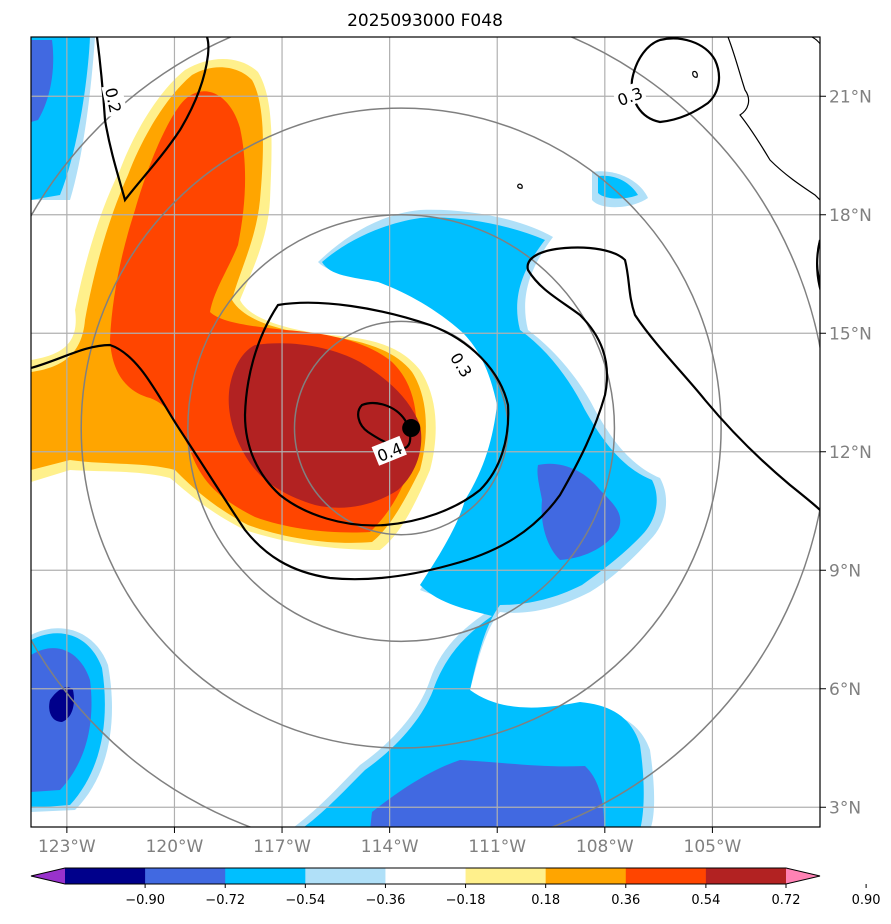 This screenshot has height=924, width=891. I want to click on contour-0.3-inner, so click(376, 414).